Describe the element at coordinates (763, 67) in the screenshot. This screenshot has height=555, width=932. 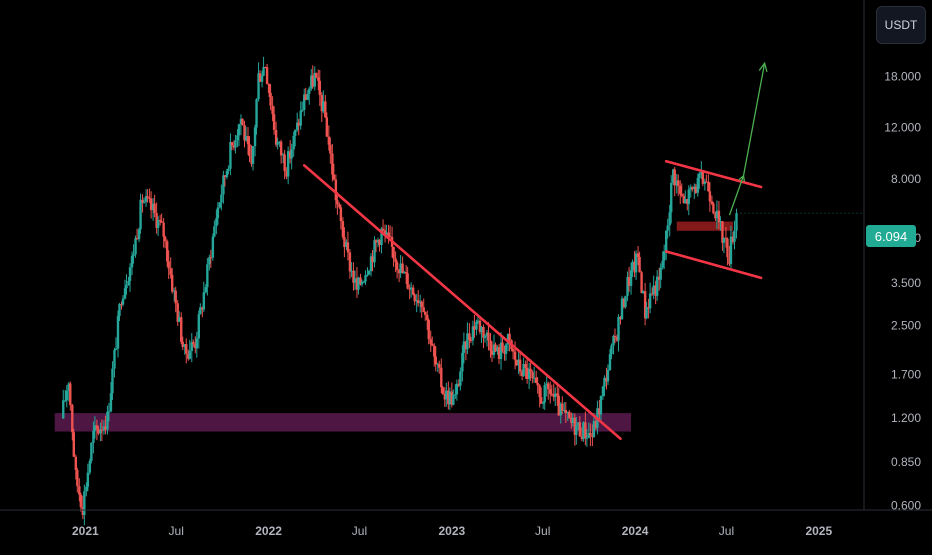
I see `projection-arrowhead` at that location.